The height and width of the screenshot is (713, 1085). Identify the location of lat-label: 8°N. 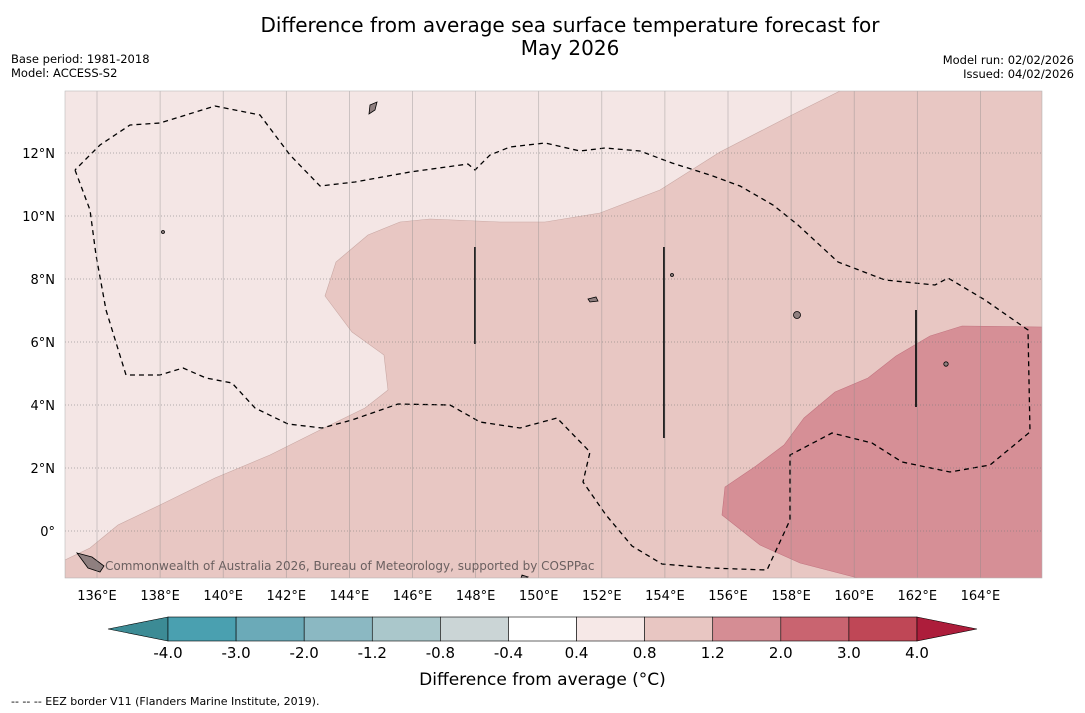
(43, 280).